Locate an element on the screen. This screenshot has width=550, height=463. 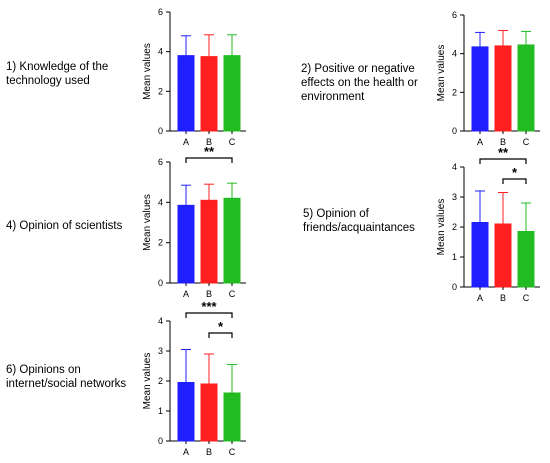
chart-panel-5: 0 1 2 3 4 Mean values A B C **** is located at coordinates (194, 378).